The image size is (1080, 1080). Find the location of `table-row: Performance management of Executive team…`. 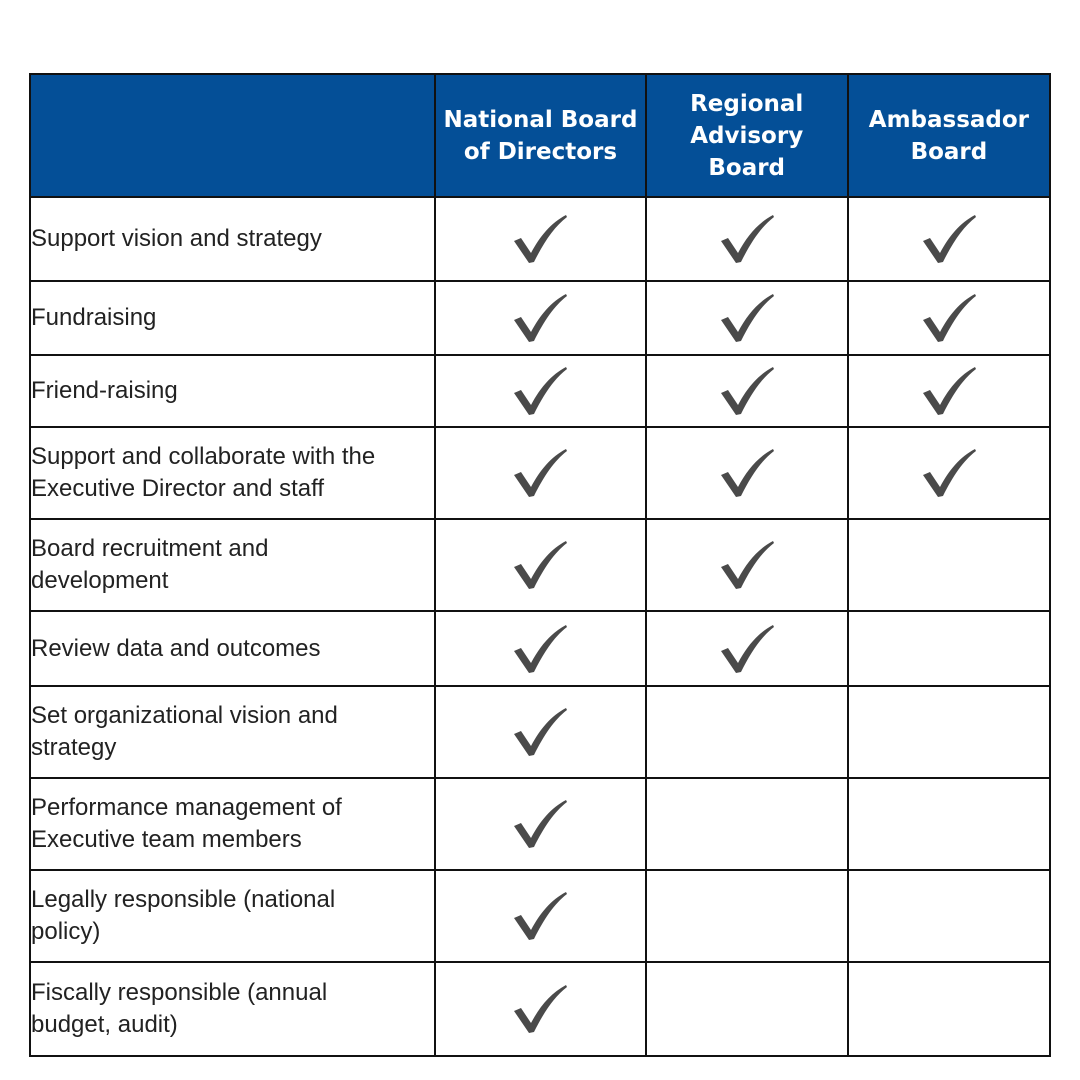

table-row: Performance management of Executive team… is located at coordinates (540, 824).